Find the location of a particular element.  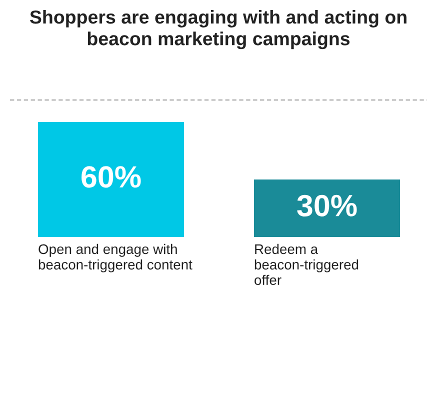

x-tick-label: Open and engage with beacon-triggered content is located at coordinates (115, 258).